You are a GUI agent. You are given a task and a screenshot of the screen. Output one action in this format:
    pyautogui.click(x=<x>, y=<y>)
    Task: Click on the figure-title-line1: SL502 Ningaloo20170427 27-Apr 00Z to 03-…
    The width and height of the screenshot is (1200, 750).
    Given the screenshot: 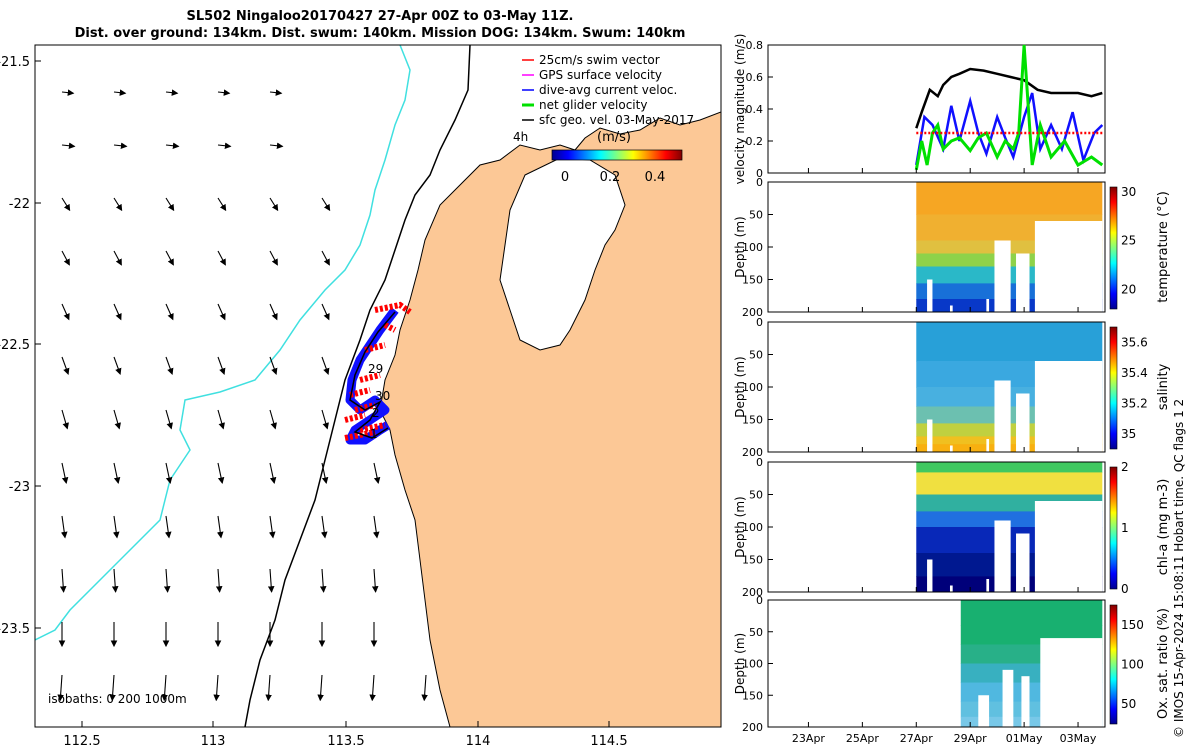 What is the action you would take?
    pyautogui.click(x=380, y=16)
    